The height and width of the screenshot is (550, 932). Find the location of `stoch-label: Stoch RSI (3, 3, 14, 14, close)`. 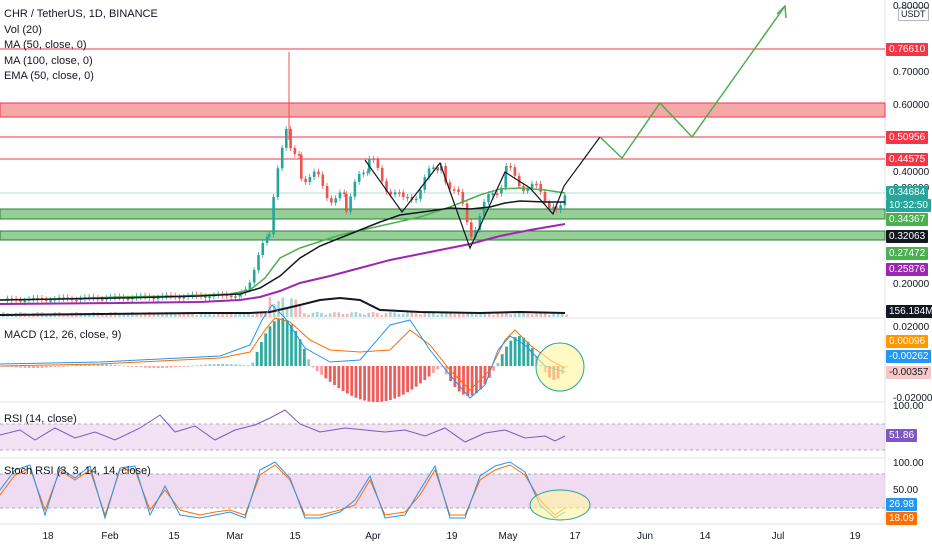

stoch-label: Stoch RSI (3, 3, 14, 14, close) is located at coordinates (77, 471).